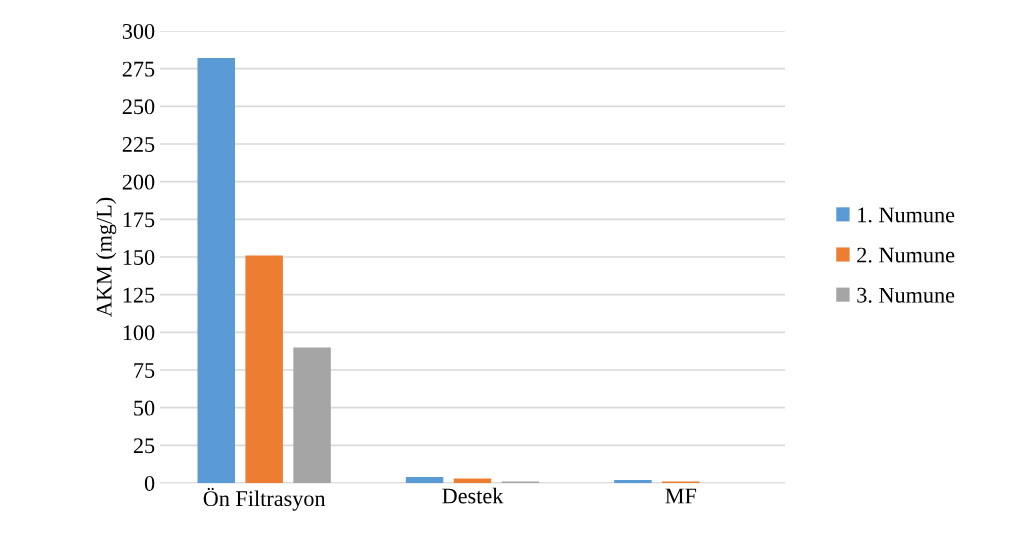  I want to click on y-tick-label: 100, so click(139, 333).